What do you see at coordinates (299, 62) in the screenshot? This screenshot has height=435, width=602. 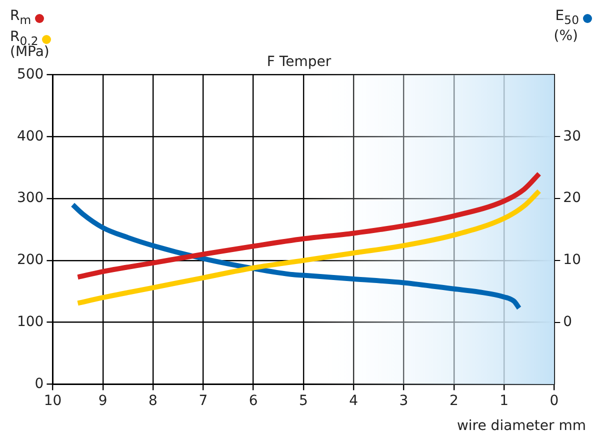 I see `chart-title: F Temper` at bounding box center [299, 62].